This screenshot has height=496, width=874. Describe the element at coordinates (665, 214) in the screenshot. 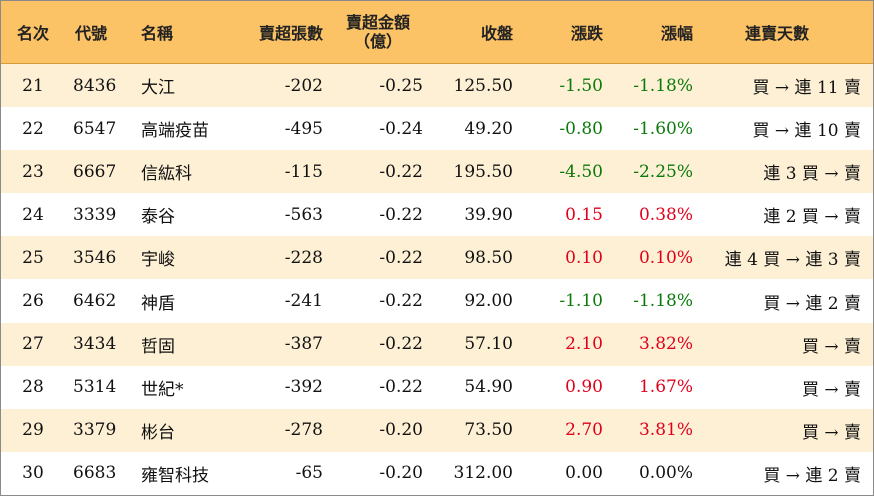

I see `change-pct-cell: 0.38%` at that location.